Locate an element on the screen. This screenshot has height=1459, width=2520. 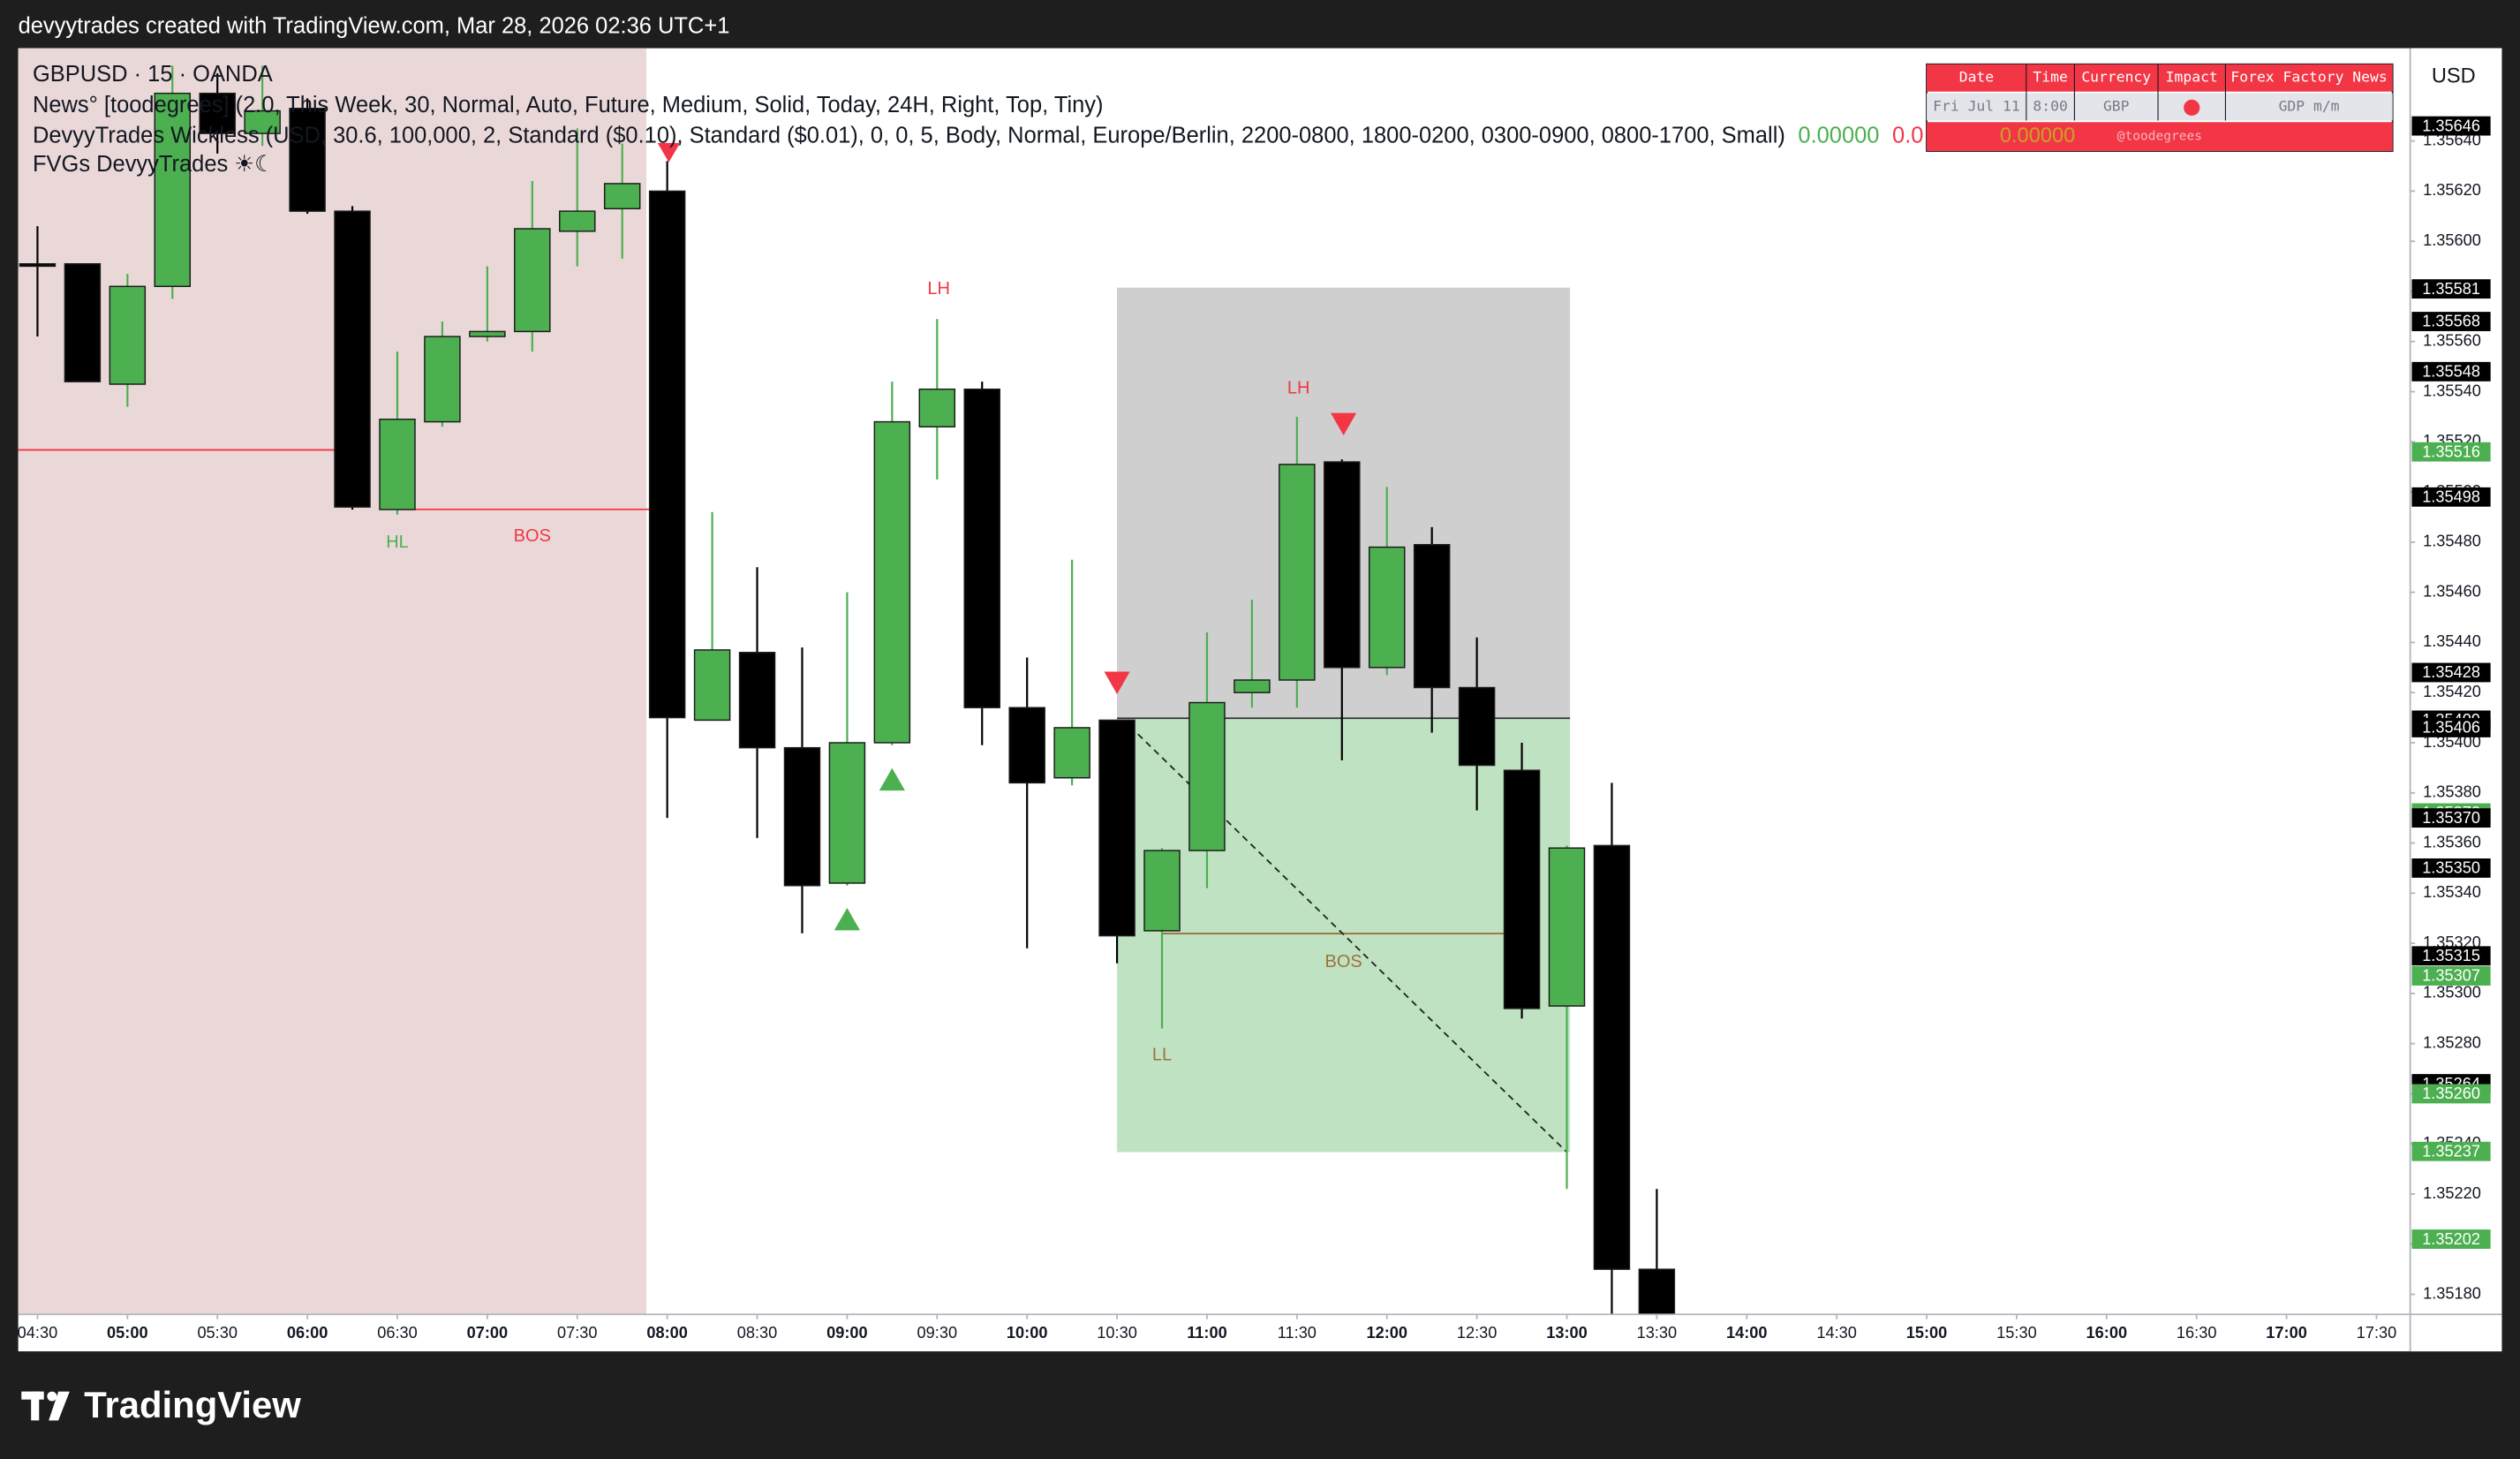
x-tick-label: 15:30 is located at coordinates (2016, 1333).